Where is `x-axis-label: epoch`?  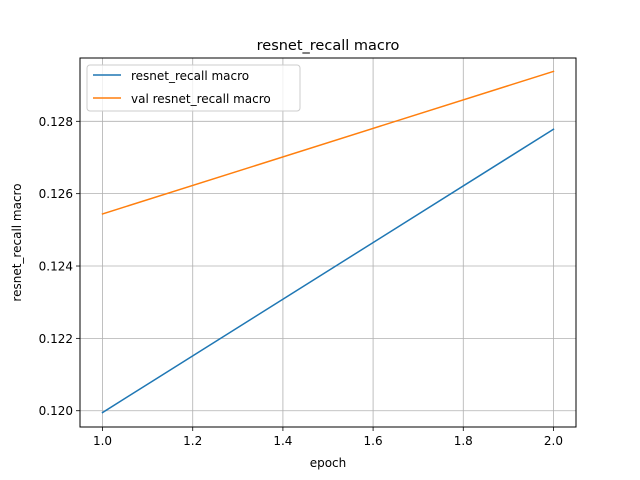 x-axis-label: epoch is located at coordinates (328, 463).